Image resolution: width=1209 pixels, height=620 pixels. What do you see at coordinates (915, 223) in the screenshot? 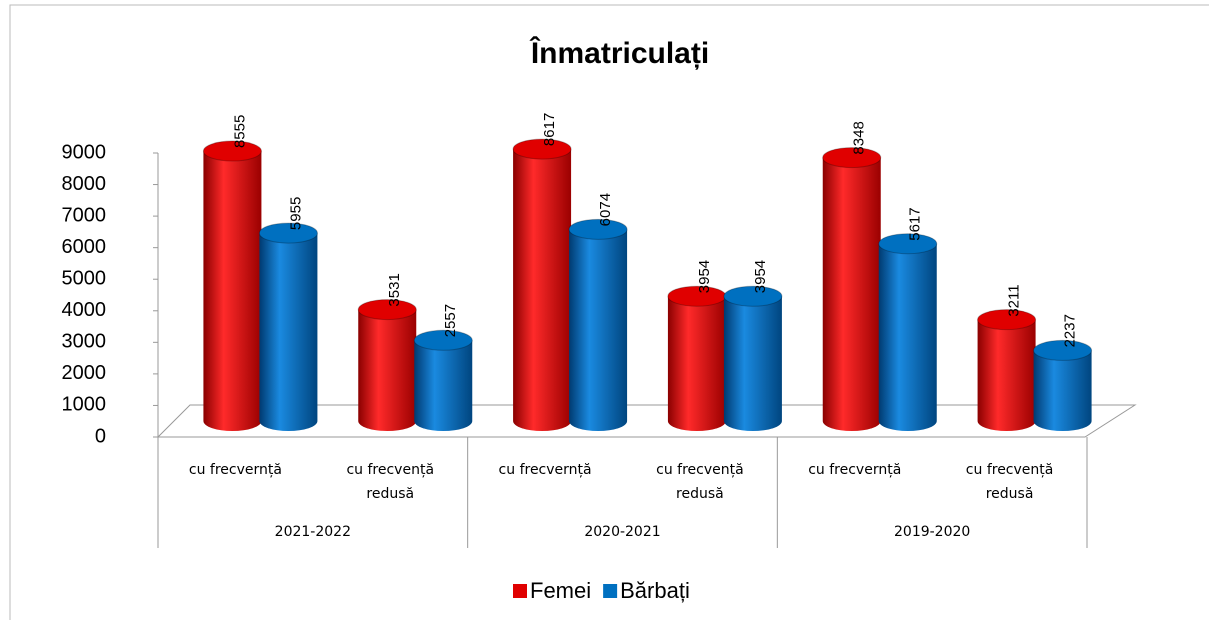
I see `data-label: 5617` at bounding box center [915, 223].